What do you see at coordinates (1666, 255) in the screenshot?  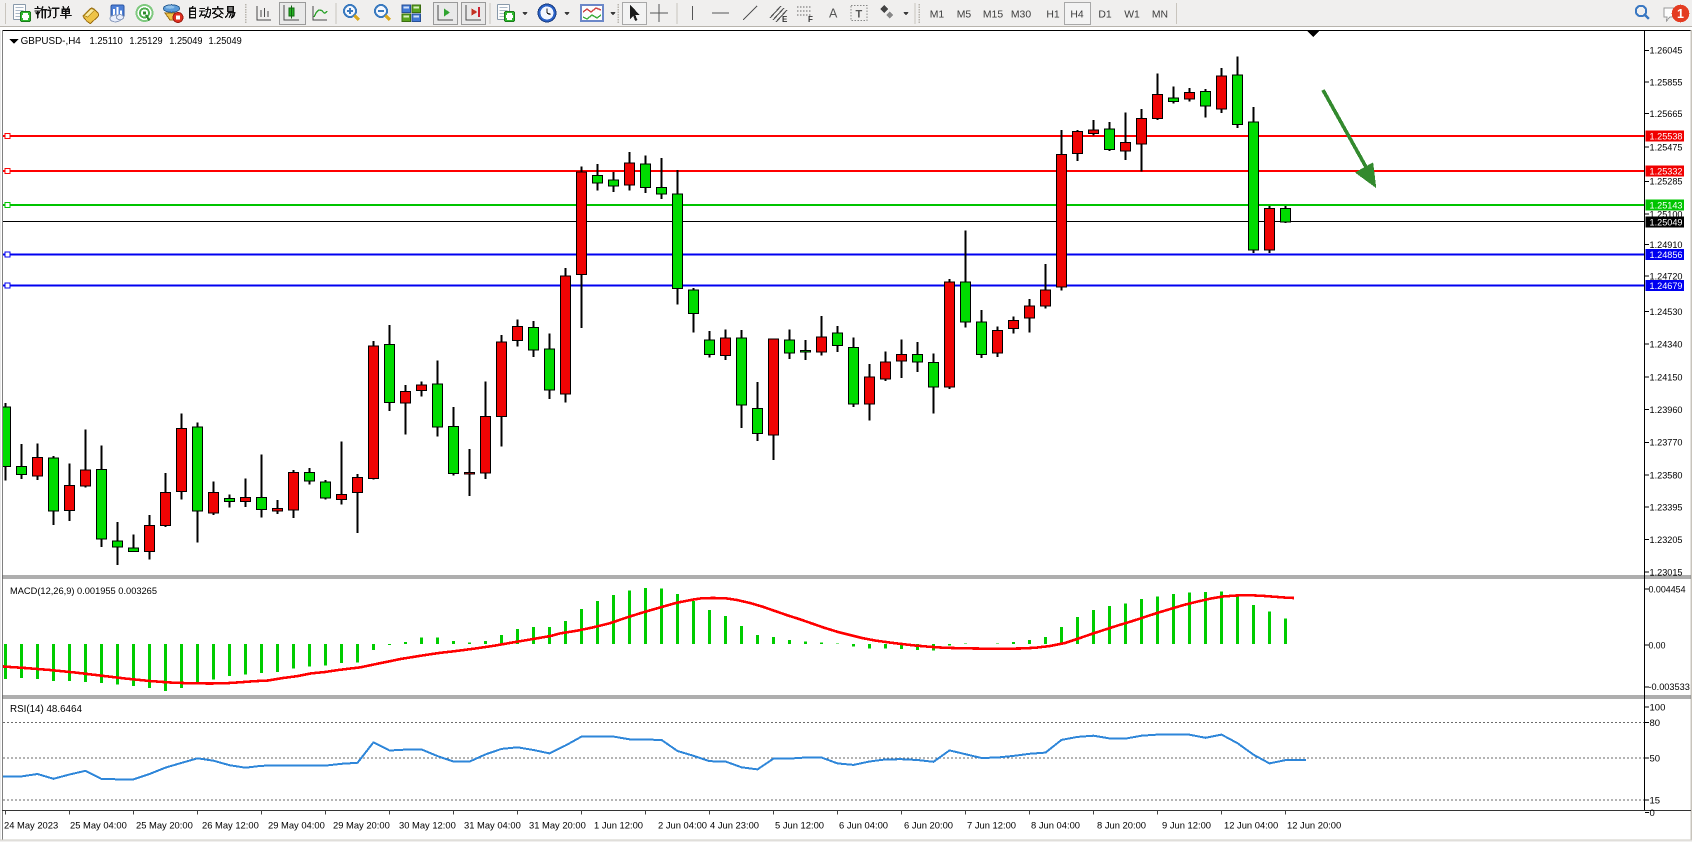 I see `svg-text: 1.24856` at bounding box center [1666, 255].